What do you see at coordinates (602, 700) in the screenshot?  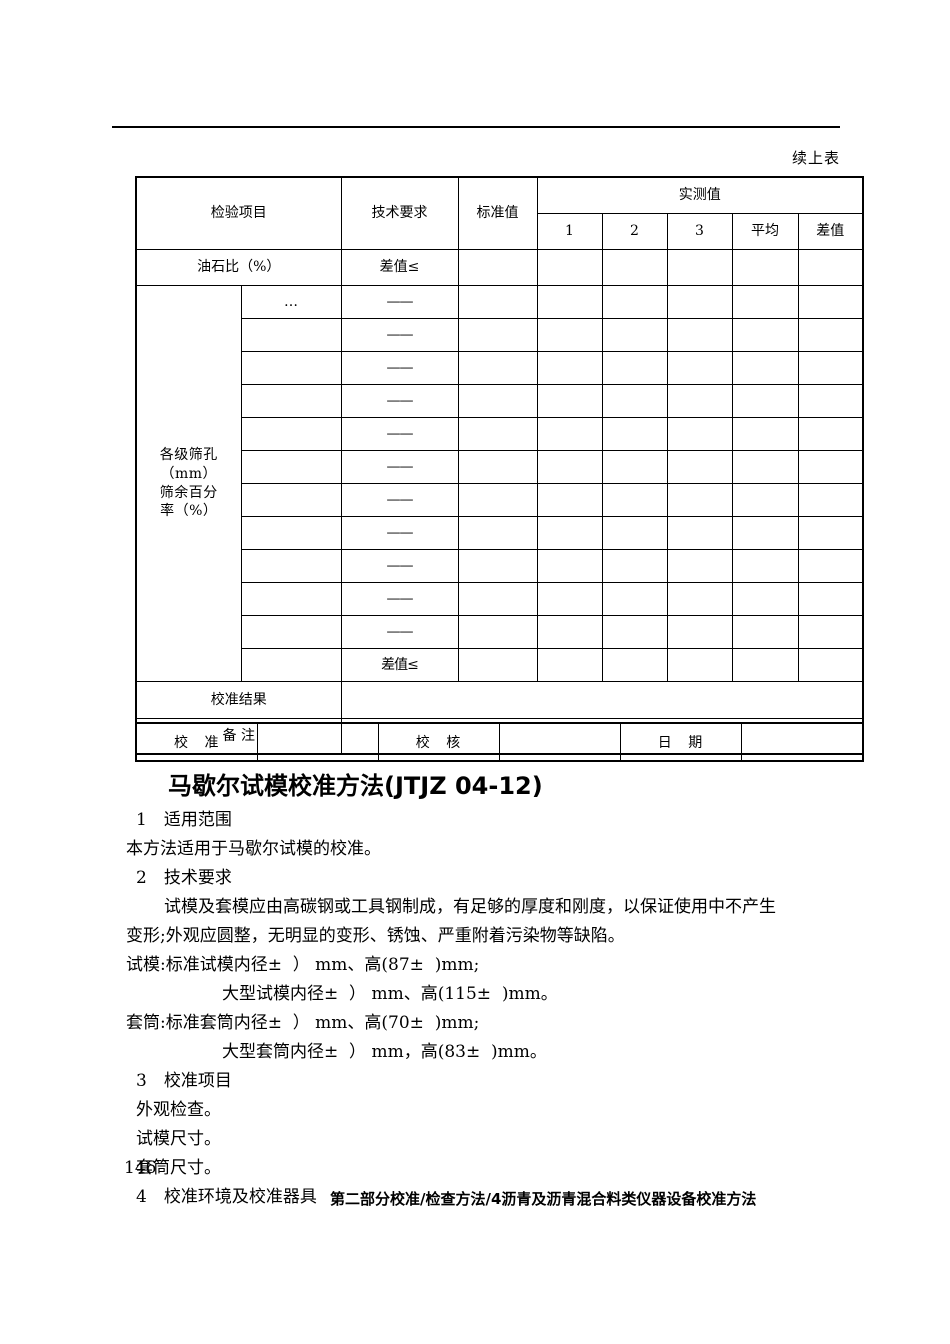 I see `calibration-result-value` at bounding box center [602, 700].